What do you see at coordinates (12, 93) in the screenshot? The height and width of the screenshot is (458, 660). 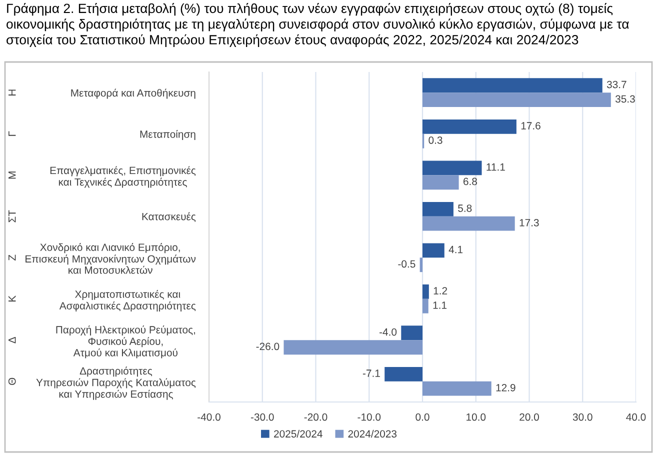 I see `y2-tick-label: Η` at bounding box center [12, 93].